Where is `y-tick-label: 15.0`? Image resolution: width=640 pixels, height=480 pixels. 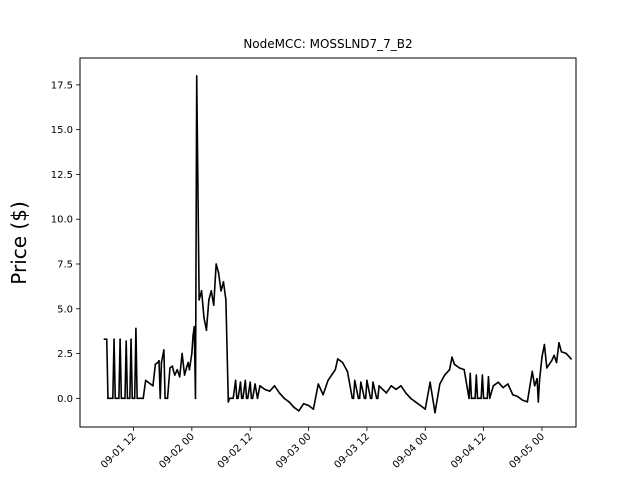 y-tick-label: 15.0 is located at coordinates (62, 130).